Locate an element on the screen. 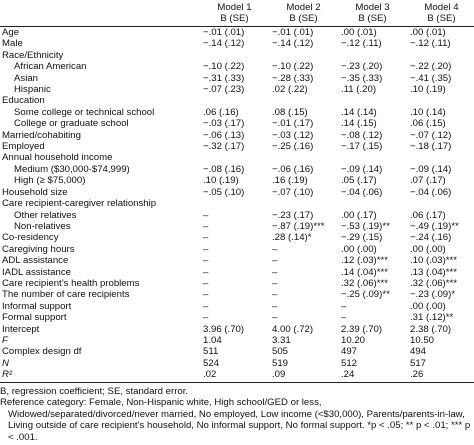 The image size is (474, 445). group-row: Education is located at coordinates (237, 100).